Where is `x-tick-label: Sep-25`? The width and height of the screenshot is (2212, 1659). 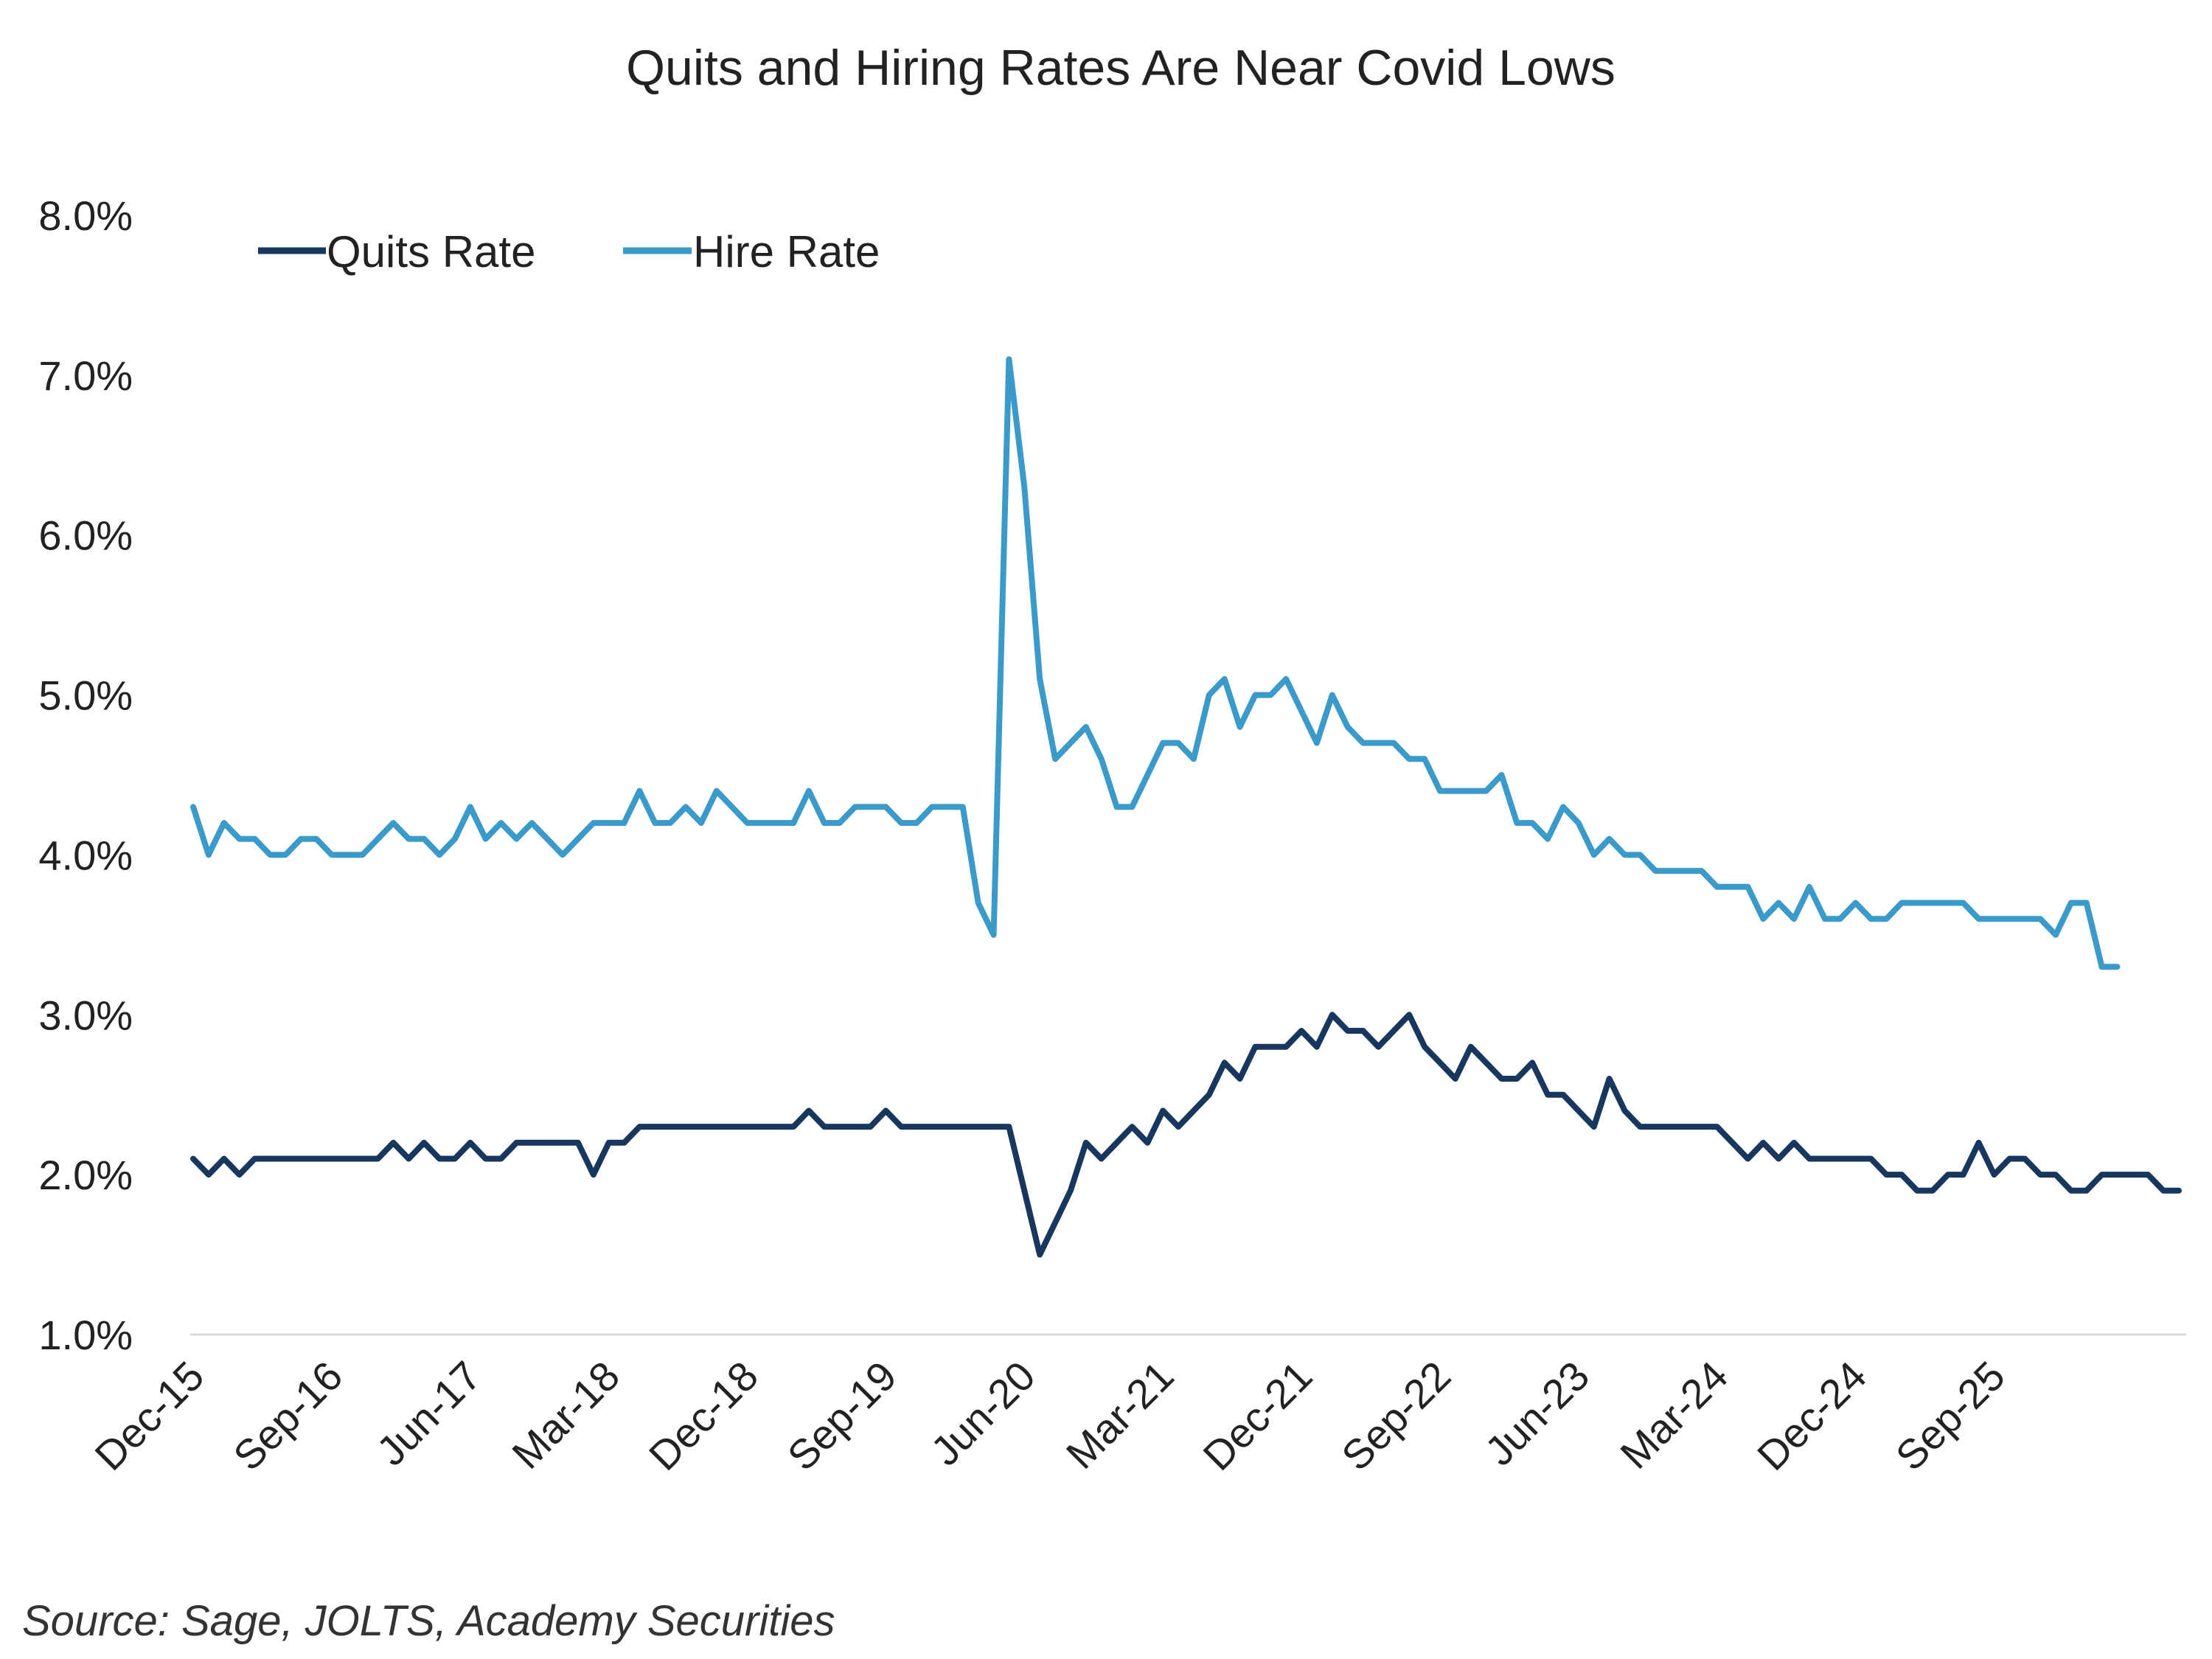 x-tick-label: Sep-25 is located at coordinates (1950, 1415).